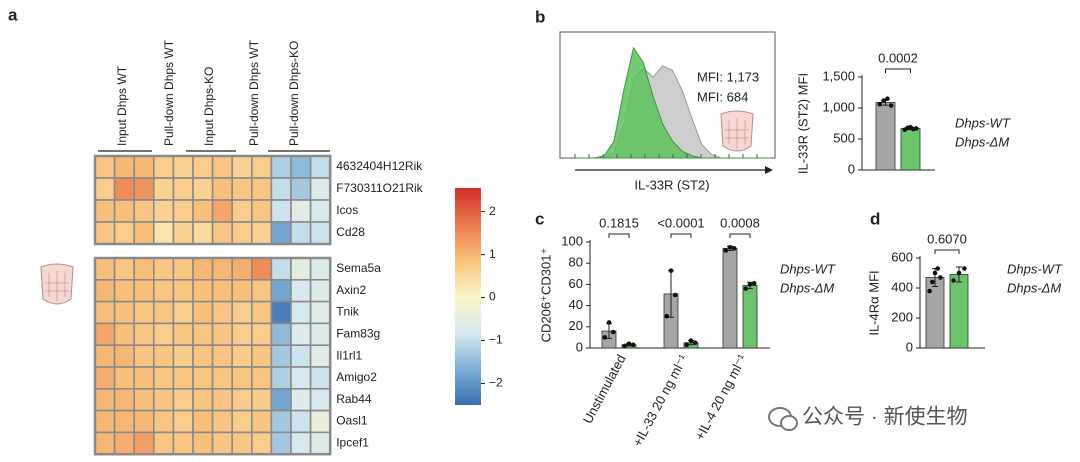  I want to click on colorbar-tick-label: −2, so click(496, 383).